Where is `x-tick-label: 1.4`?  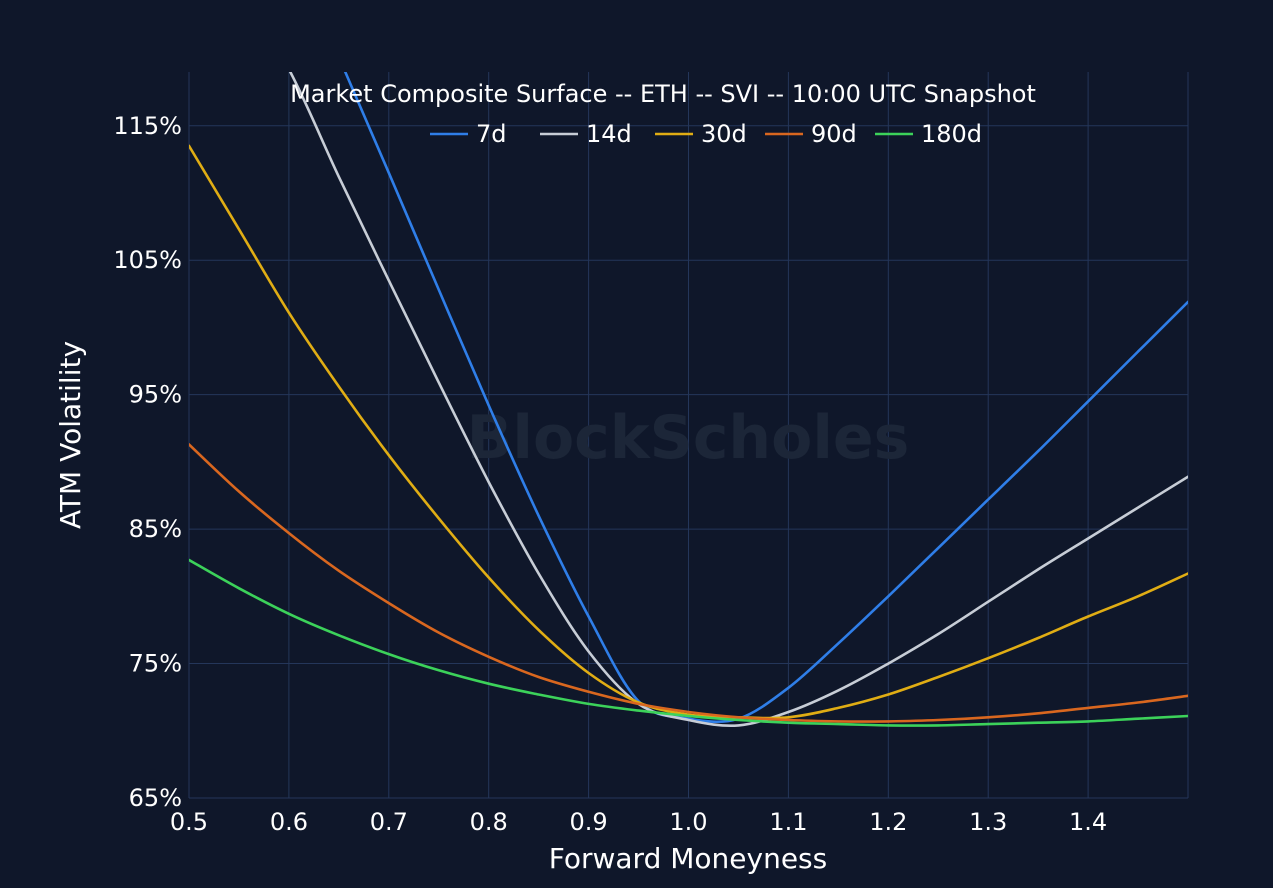 x-tick-label: 1.4 is located at coordinates (1088, 822).